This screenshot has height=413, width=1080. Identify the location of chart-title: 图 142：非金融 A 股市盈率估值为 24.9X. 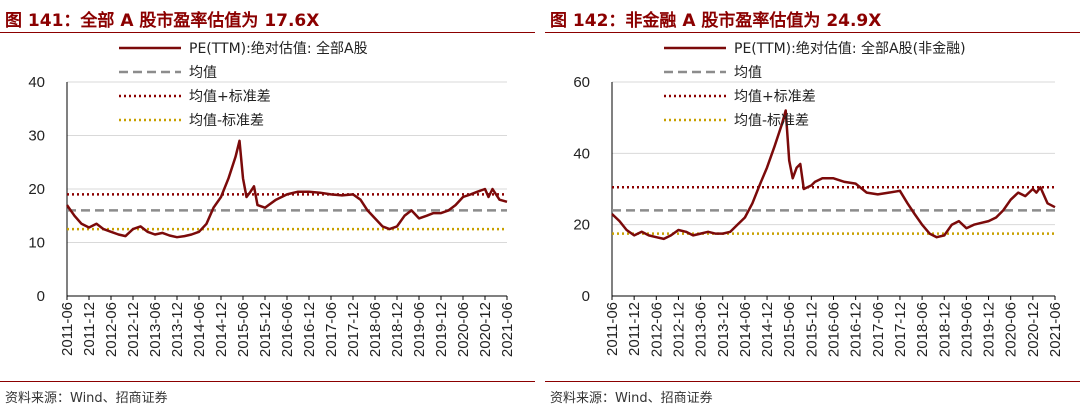
(716, 21).